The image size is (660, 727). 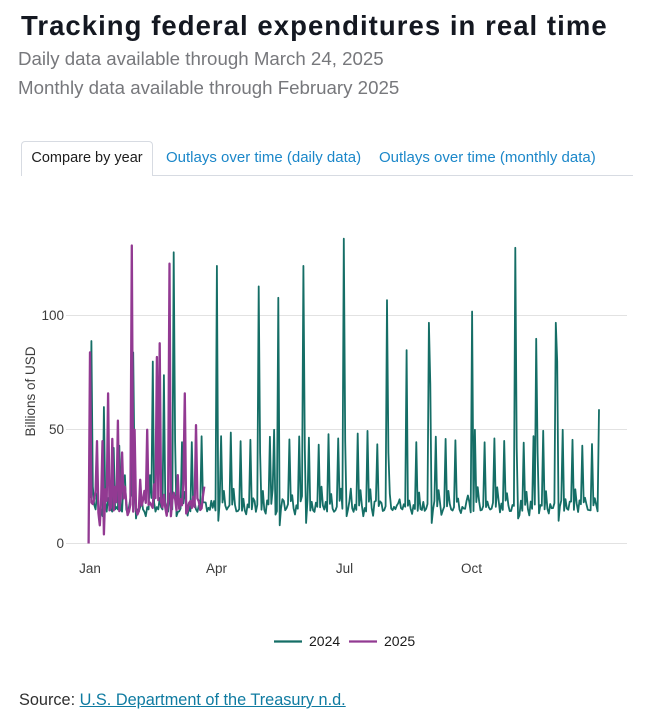 I want to click on svg-text: 2025, so click(x=399, y=641).